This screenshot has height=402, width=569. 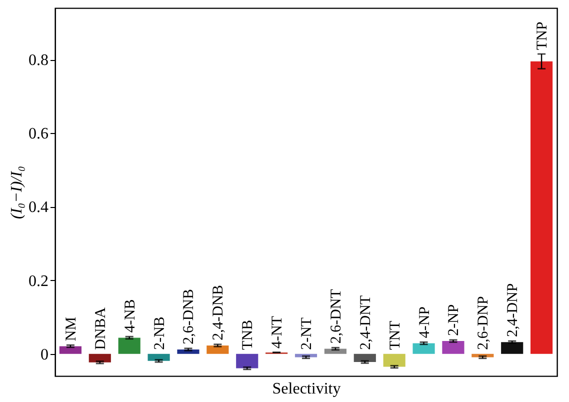 What do you see at coordinates (395, 335) in the screenshot?
I see `x-tick-label: TNT` at bounding box center [395, 335].